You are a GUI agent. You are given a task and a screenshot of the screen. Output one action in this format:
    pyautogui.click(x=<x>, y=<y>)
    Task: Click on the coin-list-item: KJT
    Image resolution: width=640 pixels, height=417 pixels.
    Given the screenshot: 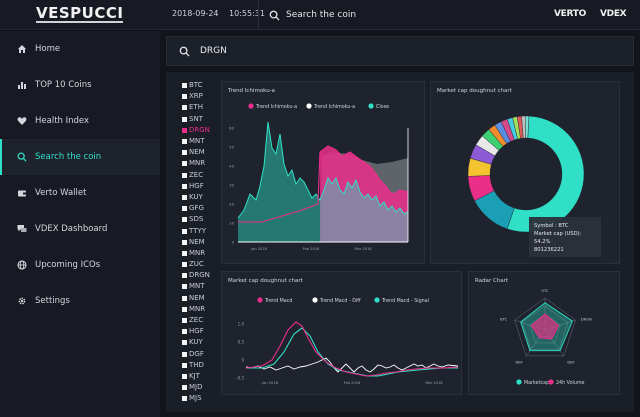 What is the action you would take?
    pyautogui.click(x=200, y=376)
    